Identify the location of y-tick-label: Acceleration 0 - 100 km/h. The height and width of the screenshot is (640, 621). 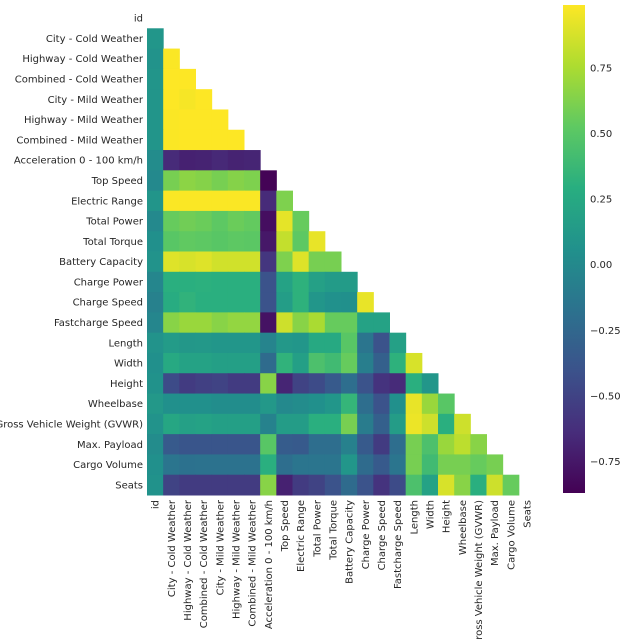
(78, 161).